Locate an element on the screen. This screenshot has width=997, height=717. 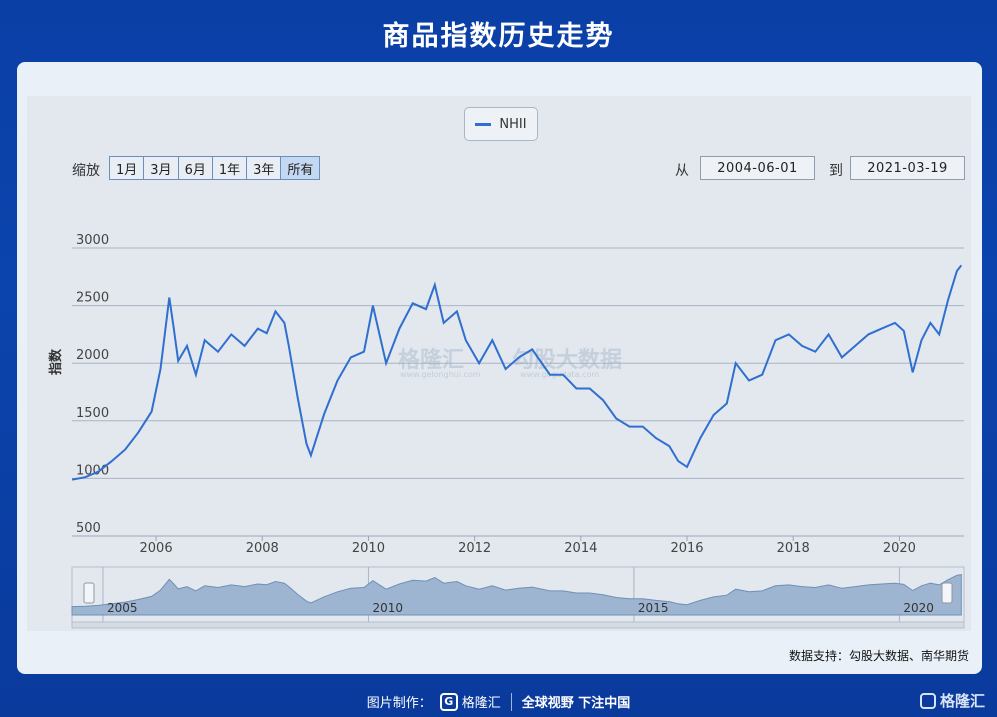
corner-brand: 格隆汇 is located at coordinates (962, 701).